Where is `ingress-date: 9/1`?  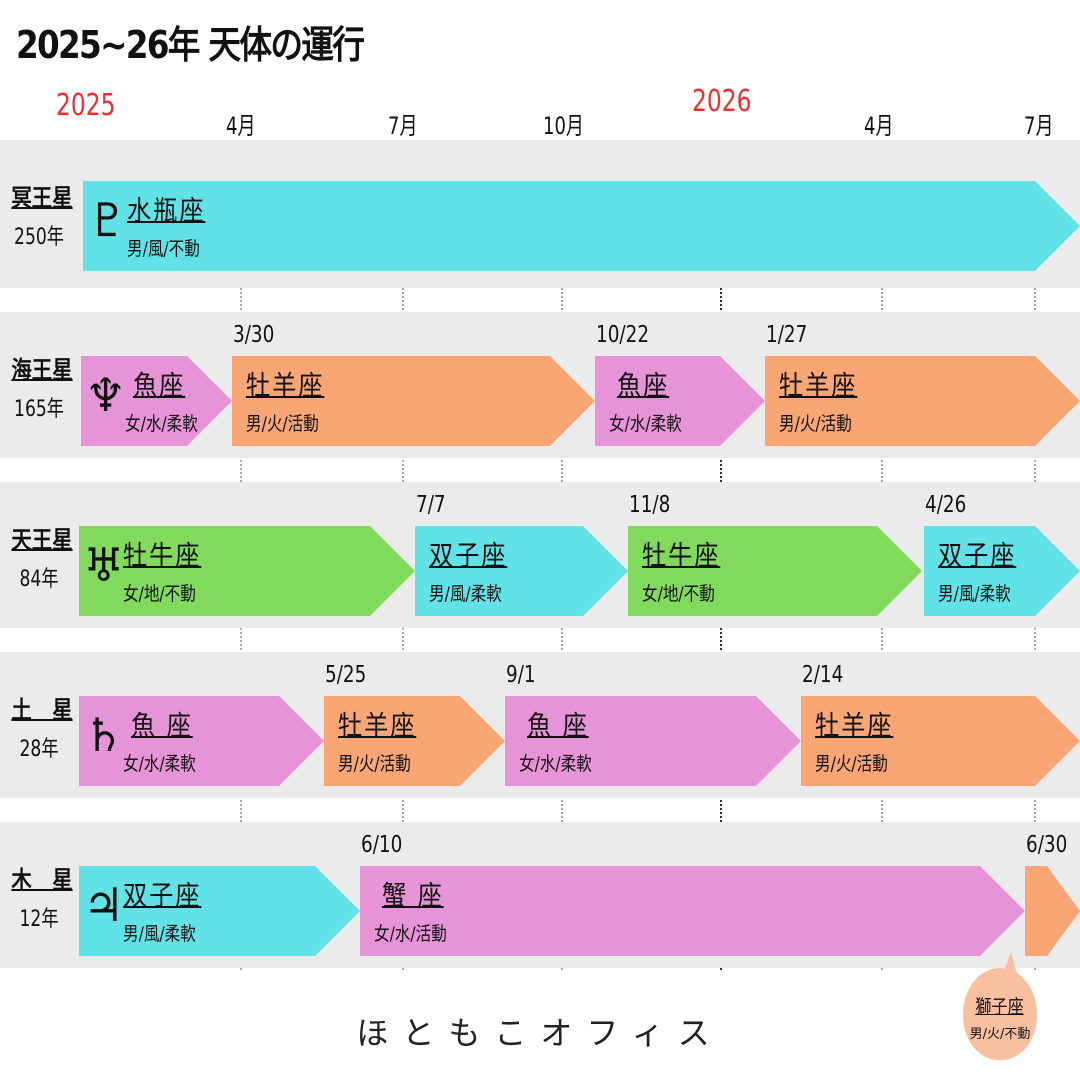 ingress-date: 9/1 is located at coordinates (521, 675).